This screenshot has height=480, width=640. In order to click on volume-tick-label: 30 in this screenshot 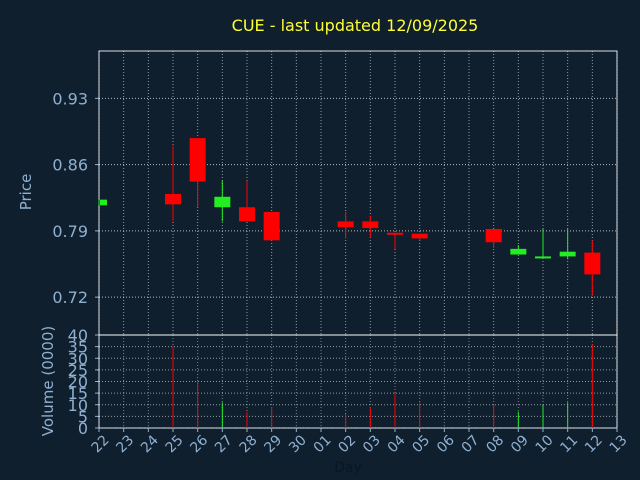, I will do `click(78, 358)`.